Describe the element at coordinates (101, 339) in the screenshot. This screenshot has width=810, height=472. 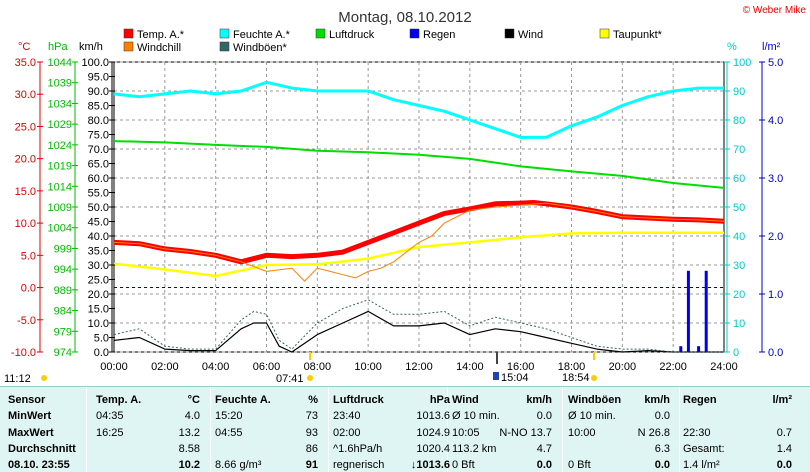
I see `wind-axis-tick-label: 5.0` at that location.